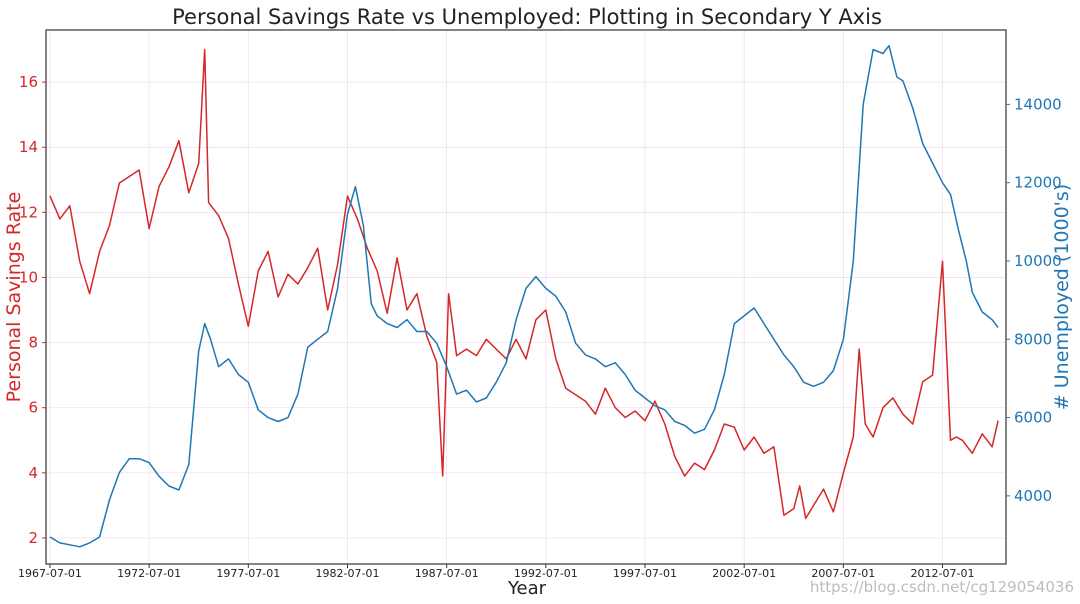 The image size is (1080, 604). I want to click on x-tick-label: 1997-07-01, so click(645, 573).